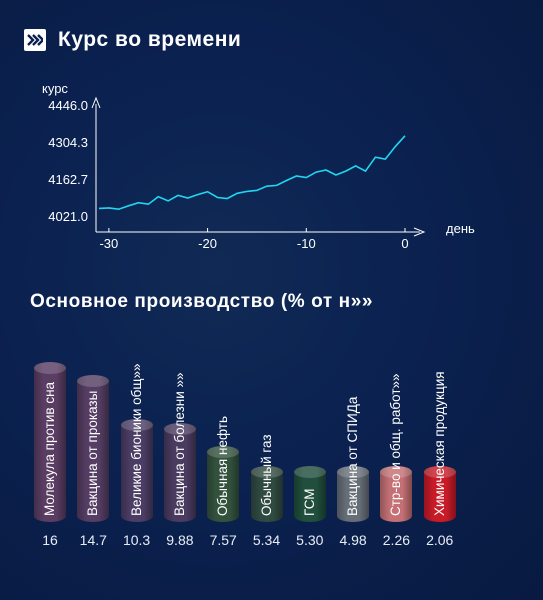 The width and height of the screenshot is (543, 600). Describe the element at coordinates (419, 232) in the screenshot. I see `x-axis-arrow` at that location.